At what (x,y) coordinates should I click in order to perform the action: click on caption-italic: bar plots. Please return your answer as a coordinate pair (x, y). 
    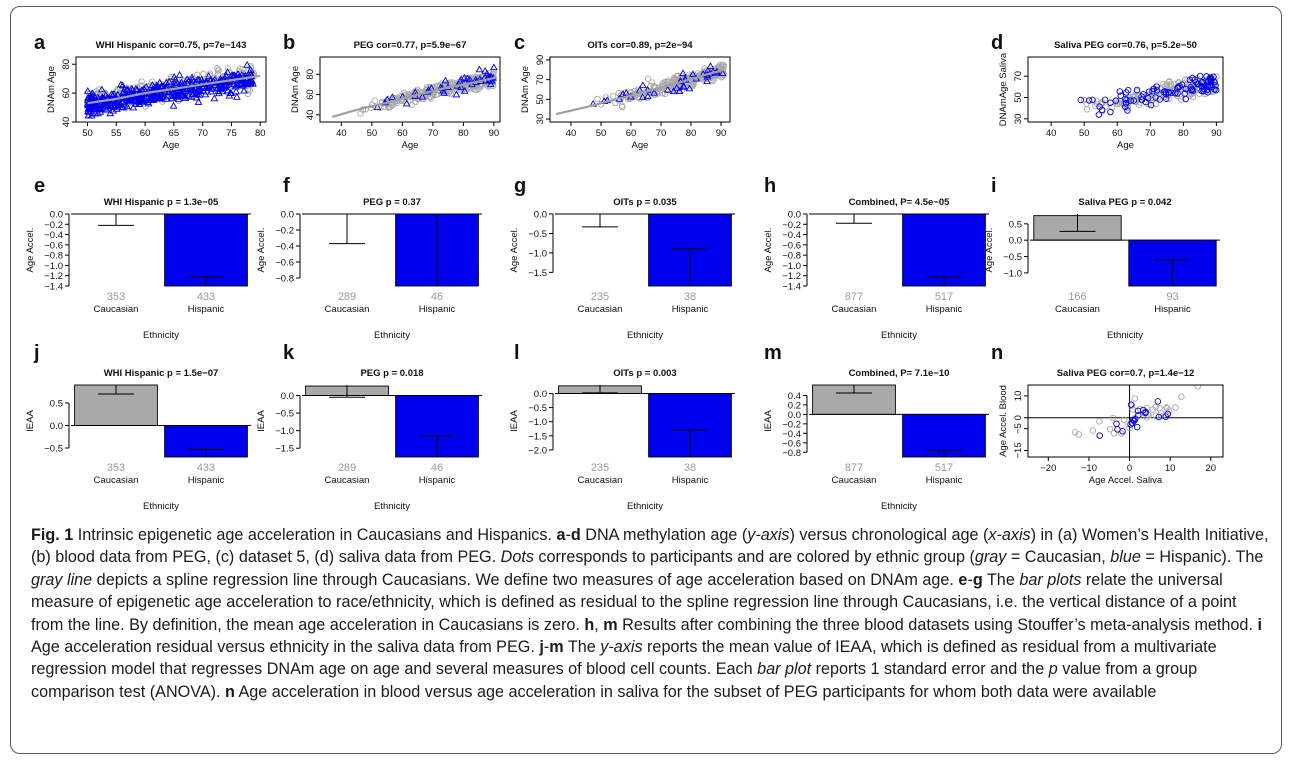
    Looking at the image, I should click on (1050, 579).